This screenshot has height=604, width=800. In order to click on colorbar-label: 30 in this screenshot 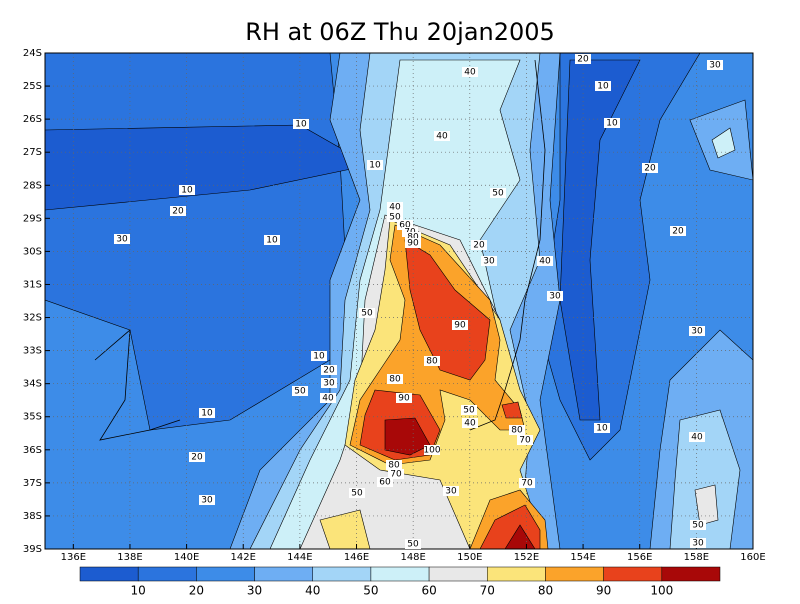, I will do `click(254, 591)`.